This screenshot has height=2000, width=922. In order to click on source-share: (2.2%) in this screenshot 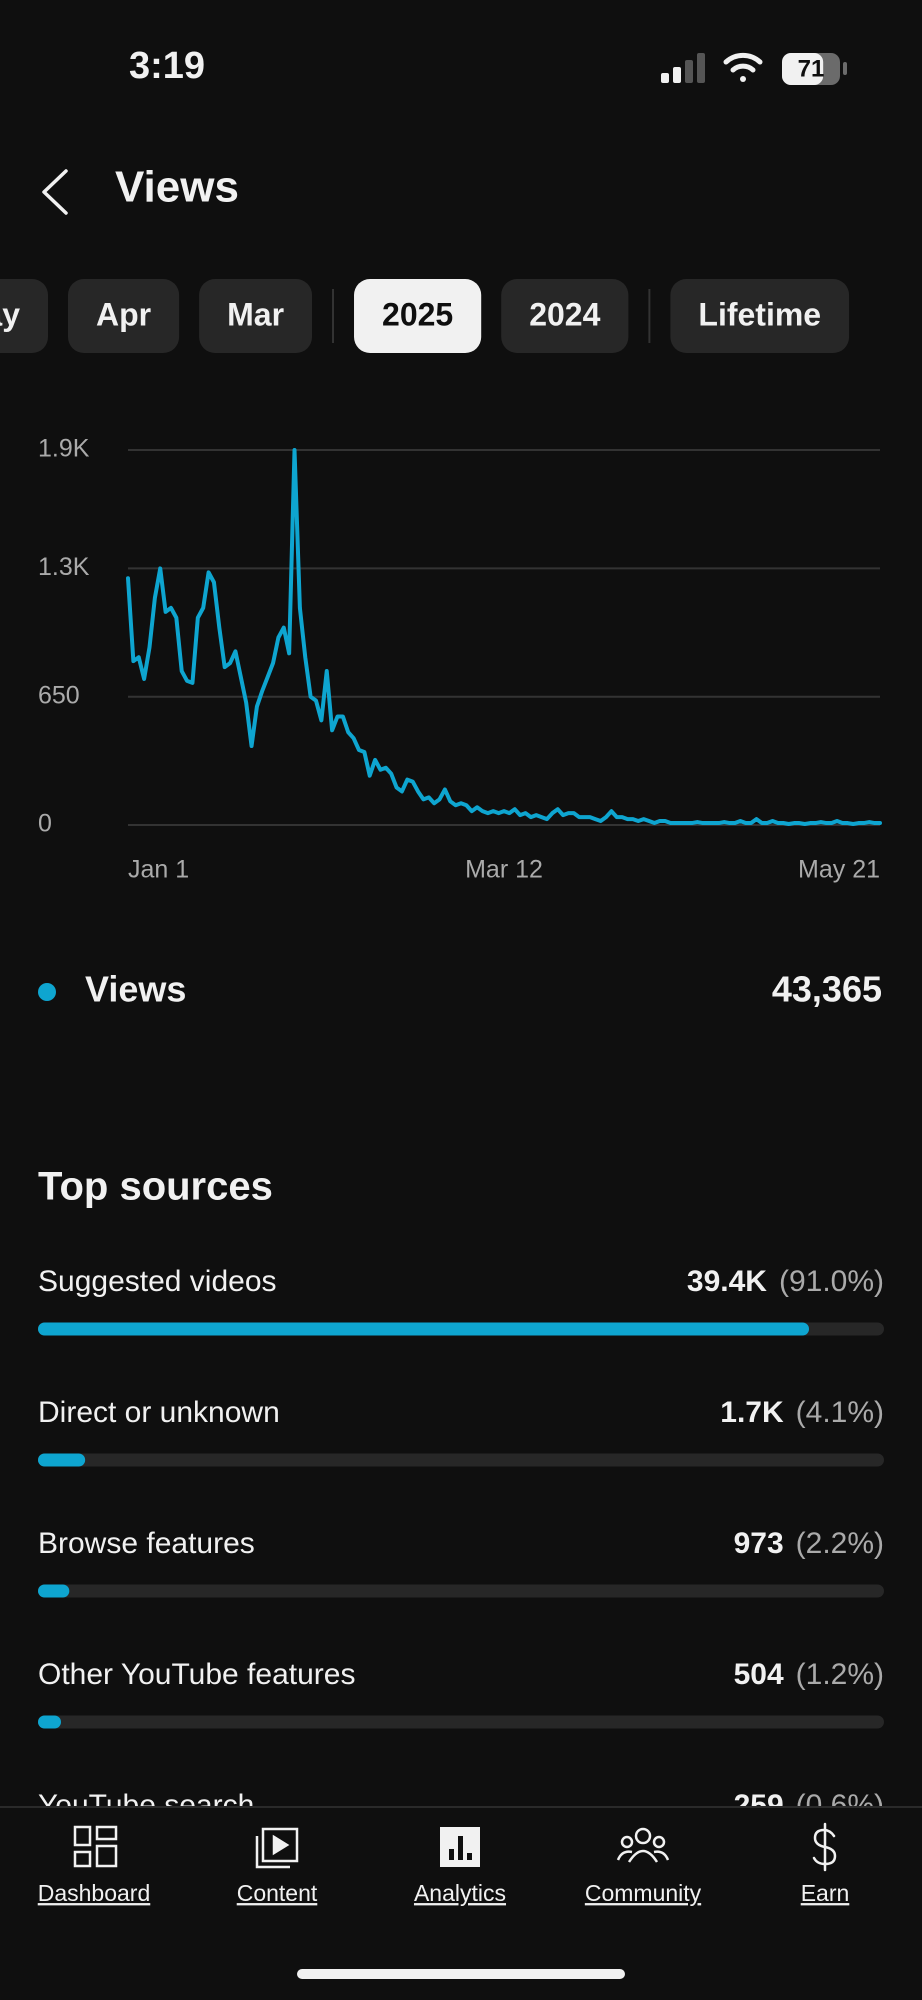, I will do `click(840, 1543)`.